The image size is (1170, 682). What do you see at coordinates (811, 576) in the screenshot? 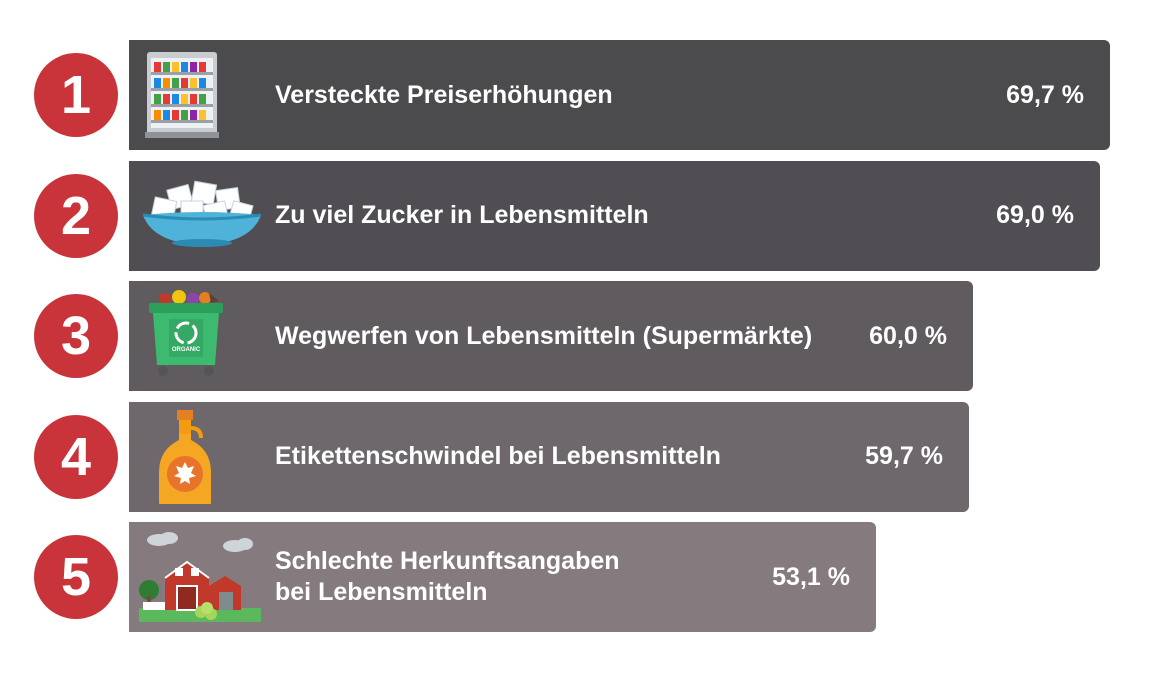
I see `value-label: 53,1 %` at bounding box center [811, 576].